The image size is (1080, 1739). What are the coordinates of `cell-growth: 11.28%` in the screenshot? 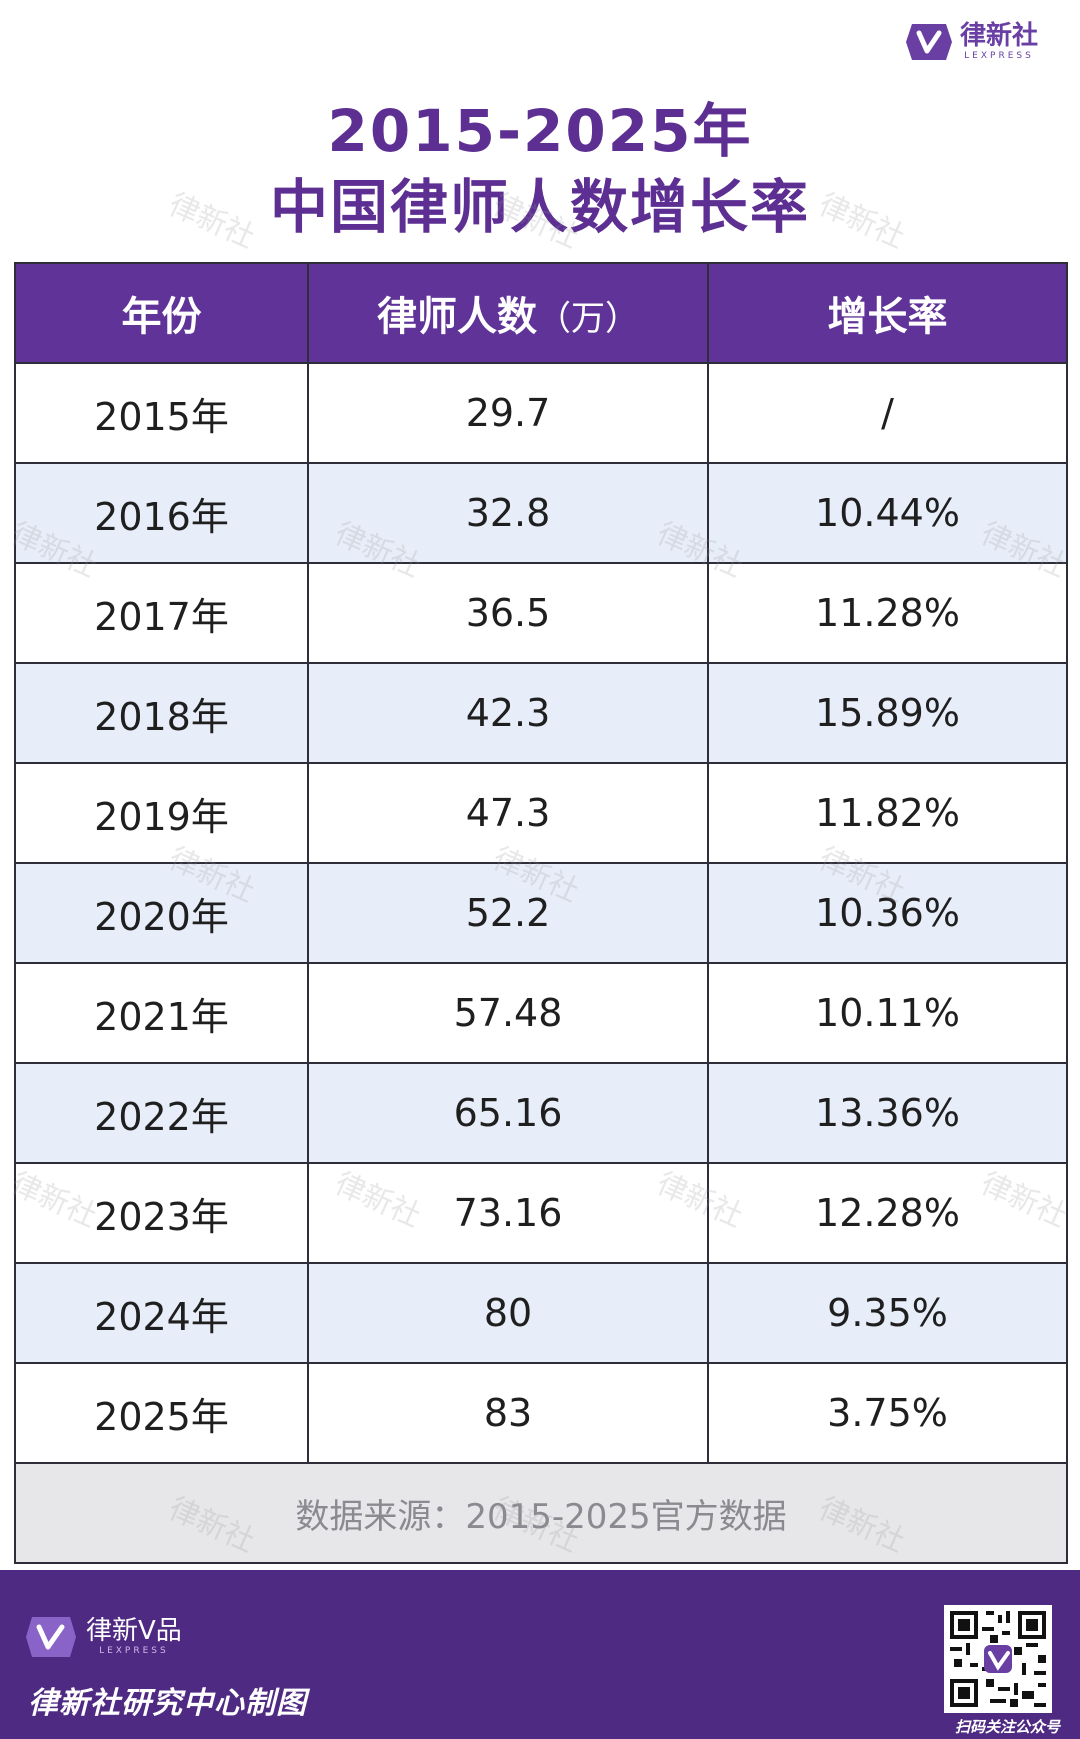 It's located at (887, 613).